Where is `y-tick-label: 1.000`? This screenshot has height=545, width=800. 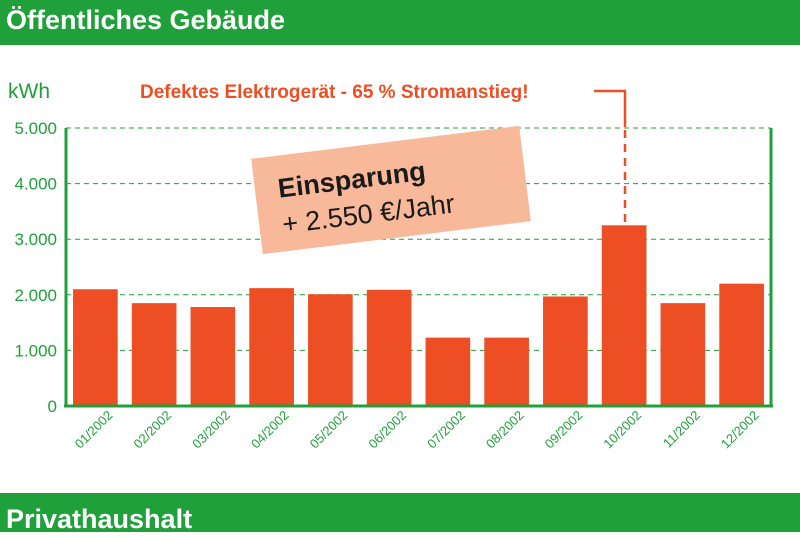
y-tick-label: 1.000 is located at coordinates (35, 350).